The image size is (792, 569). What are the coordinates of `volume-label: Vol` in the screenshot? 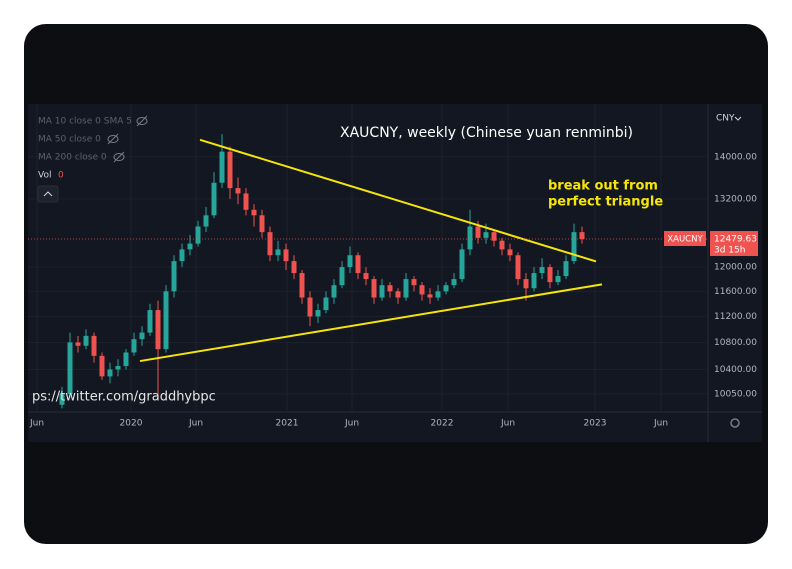 It's located at (44, 176).